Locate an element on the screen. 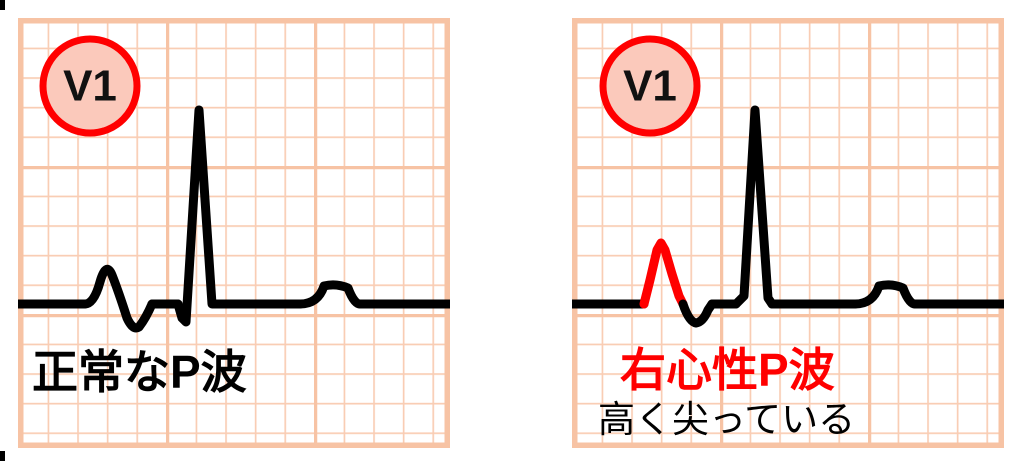 The height and width of the screenshot is (467, 1024). segment-p-wave-tall-peaked is located at coordinates (663, 273).